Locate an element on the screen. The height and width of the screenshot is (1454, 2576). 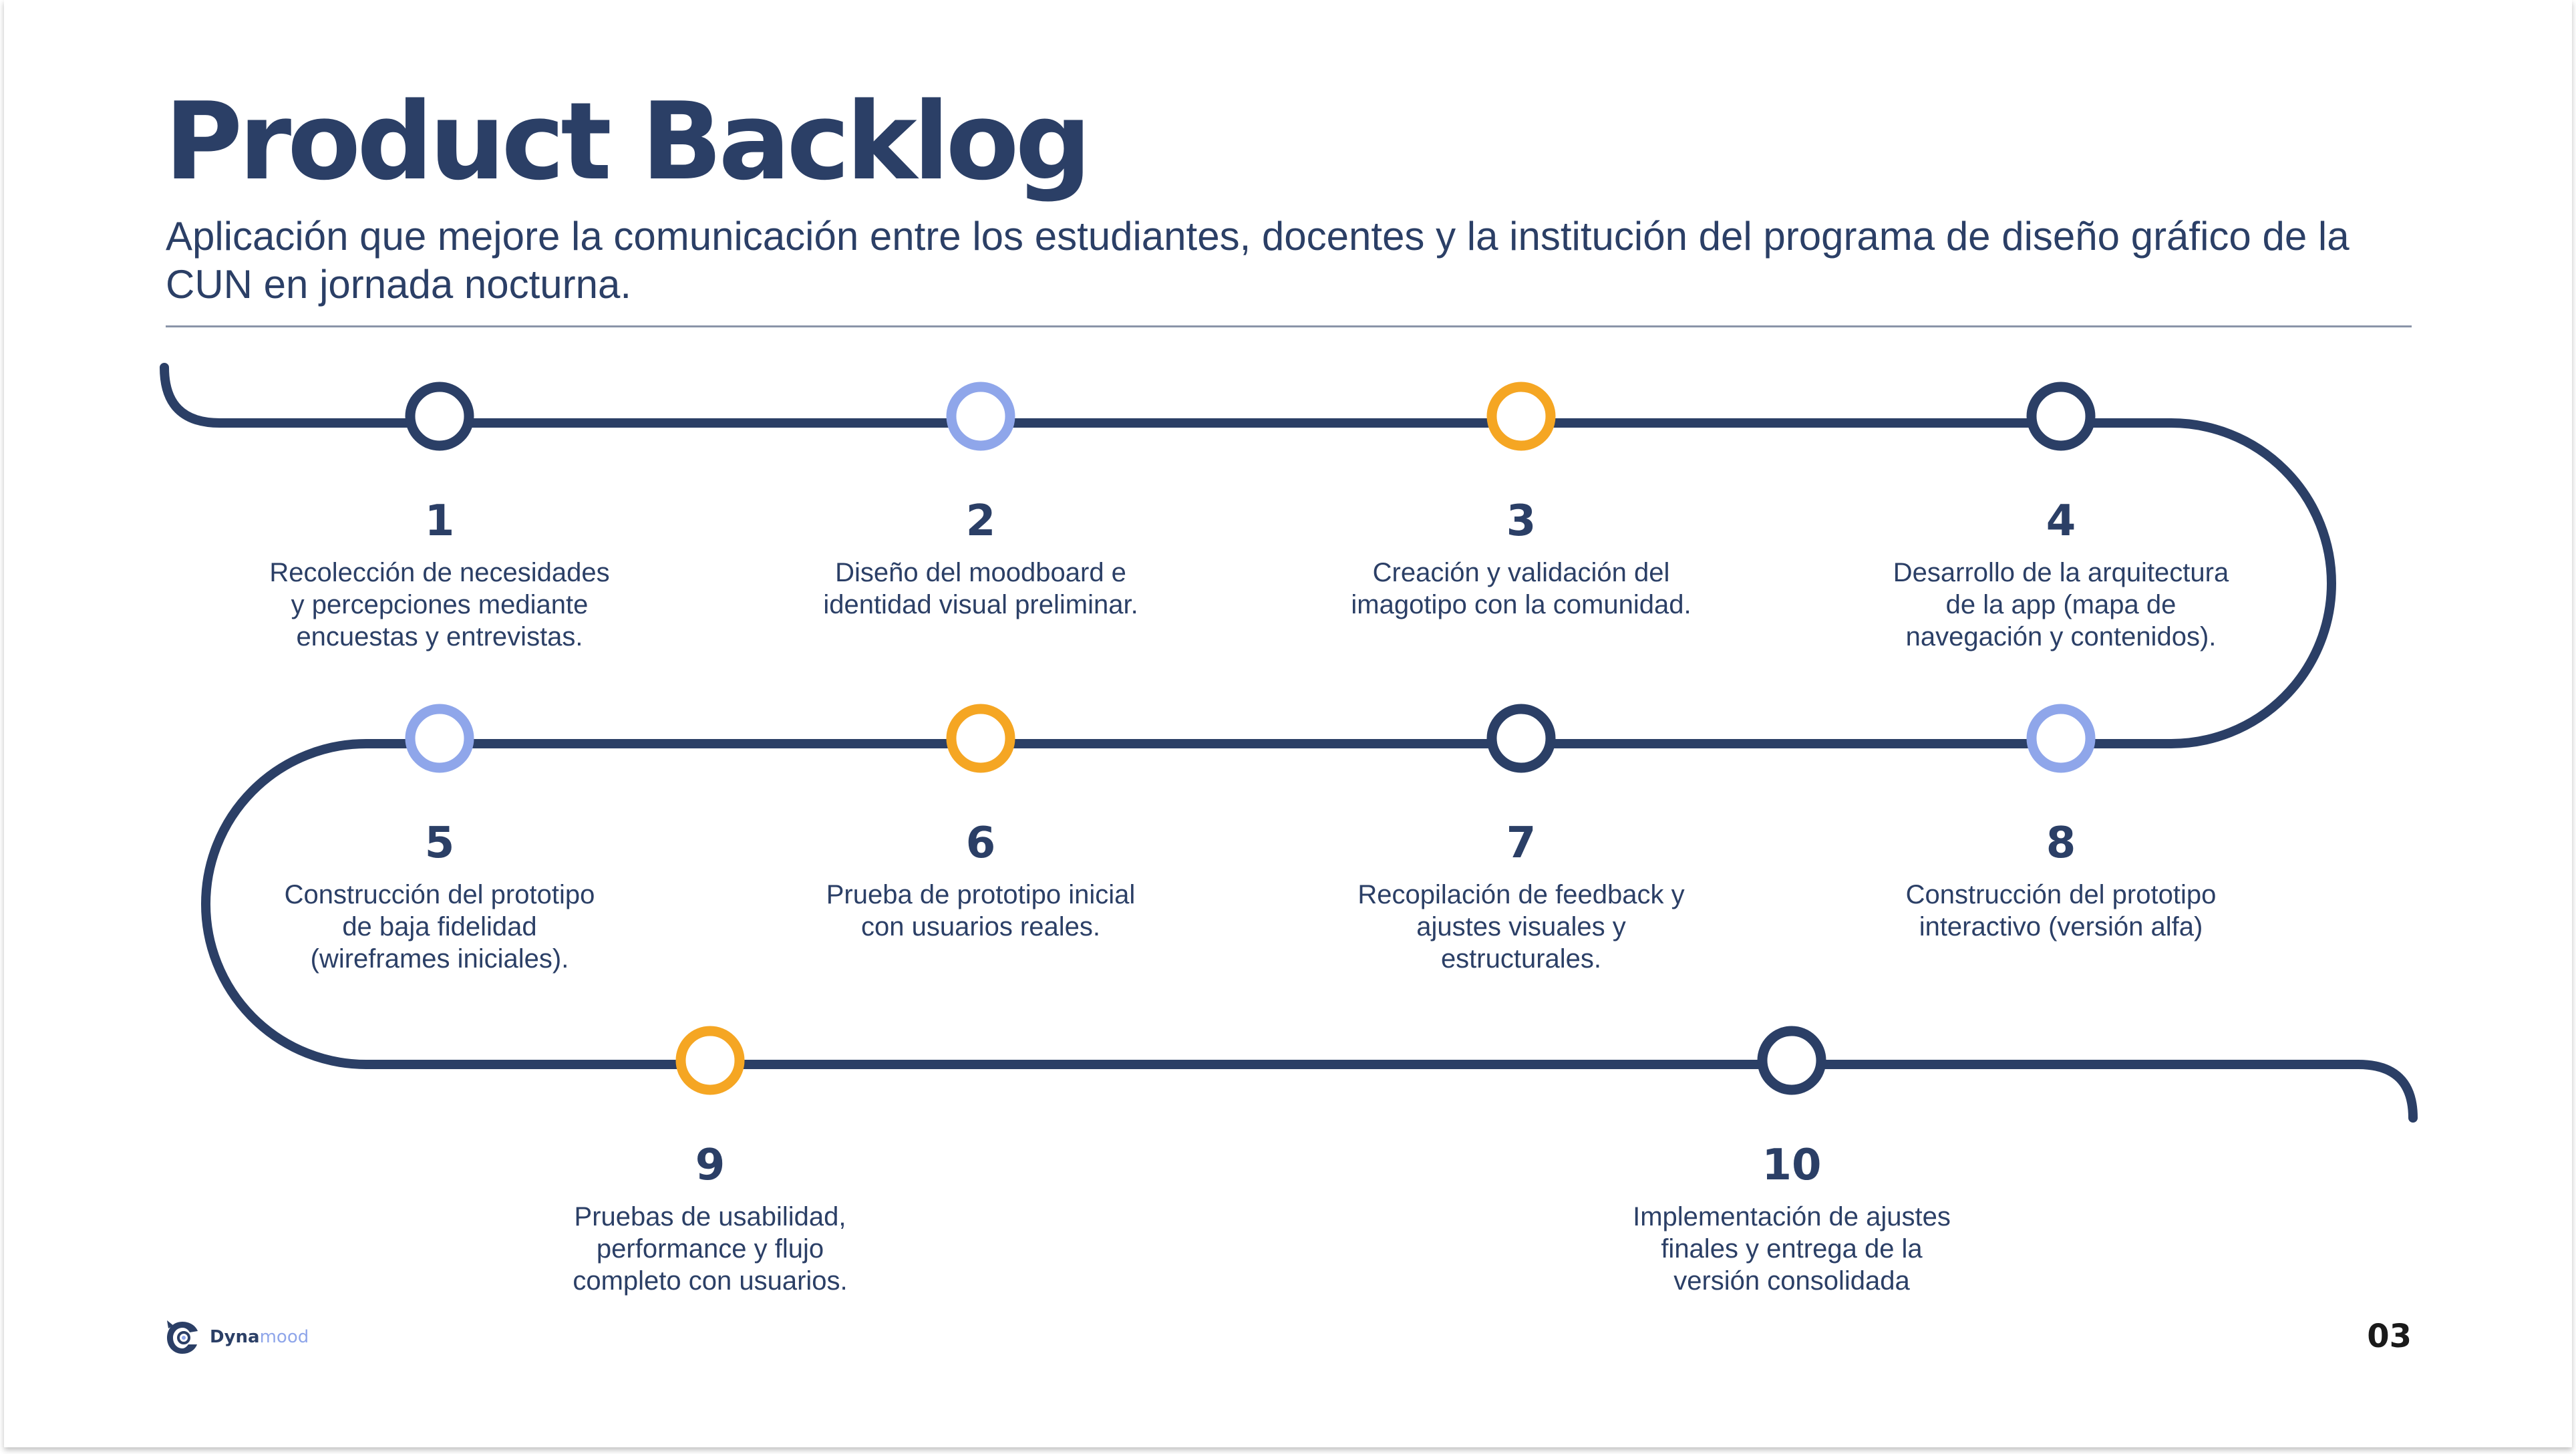
step-description-line: performance y flujo is located at coordinates (710, 1249).